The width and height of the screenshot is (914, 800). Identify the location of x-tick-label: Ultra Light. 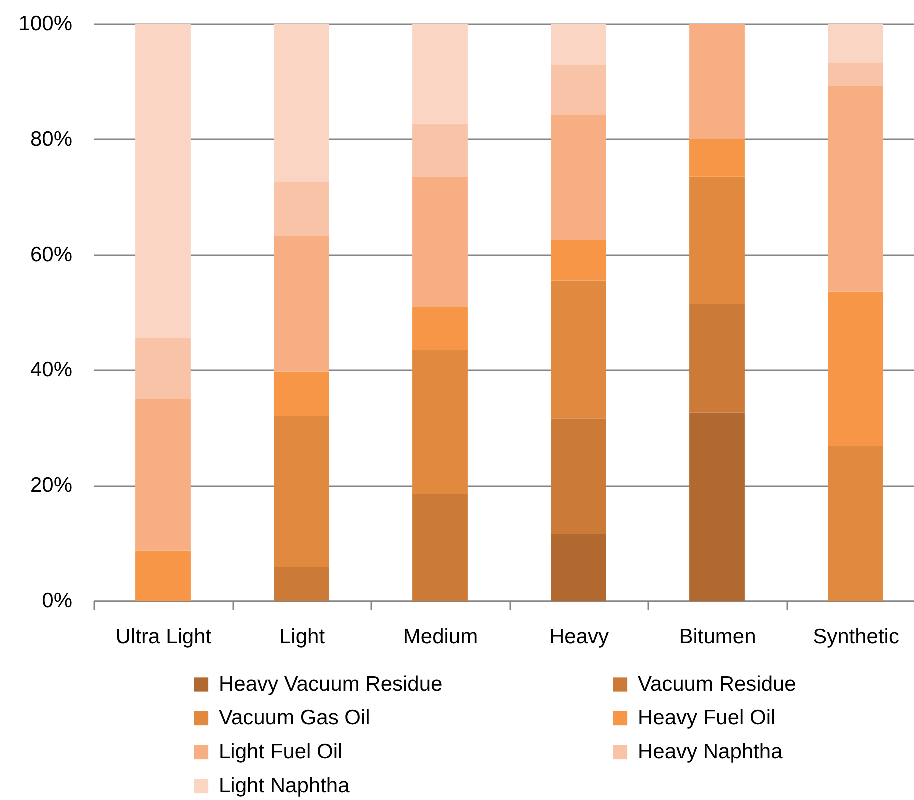
(164, 637).